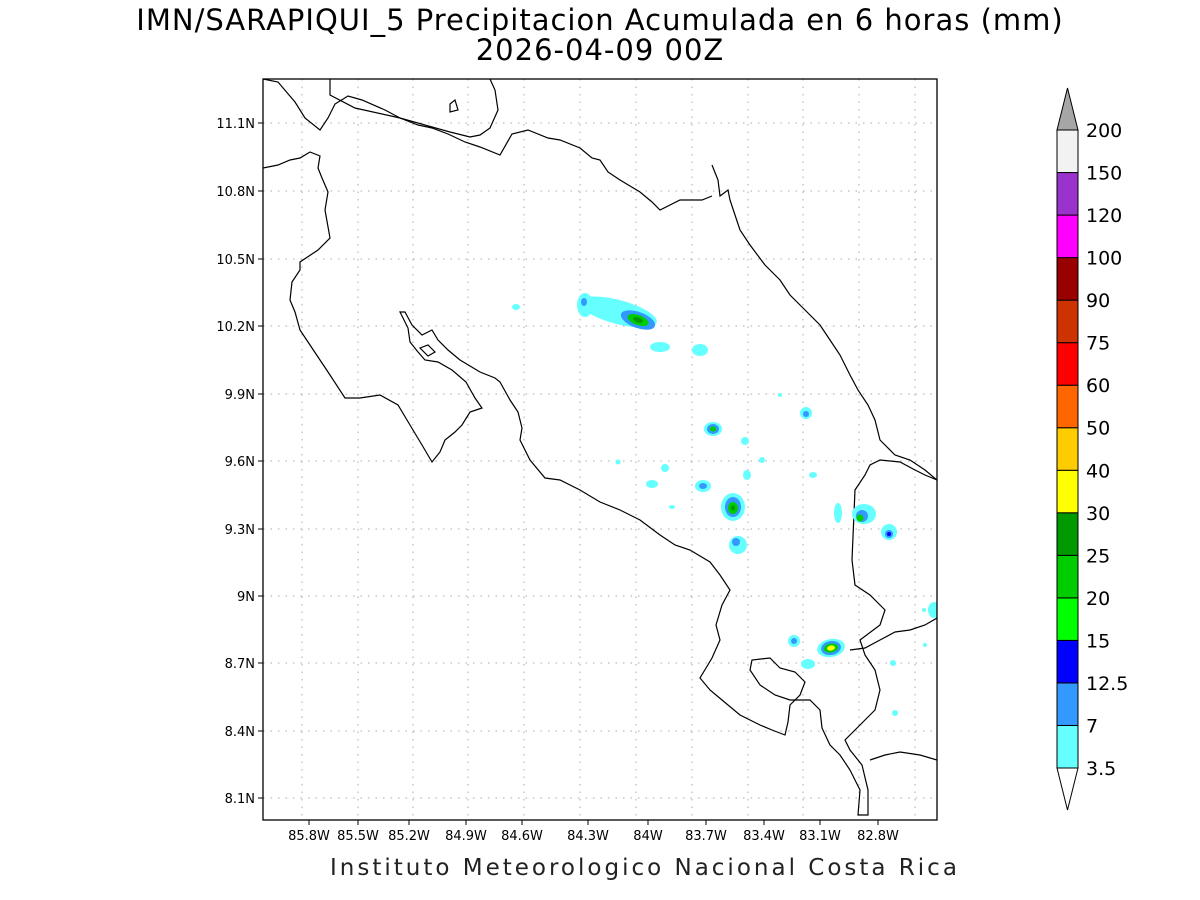  What do you see at coordinates (878, 836) in the screenshot?
I see `lon-tick-label: 82.8W` at bounding box center [878, 836].